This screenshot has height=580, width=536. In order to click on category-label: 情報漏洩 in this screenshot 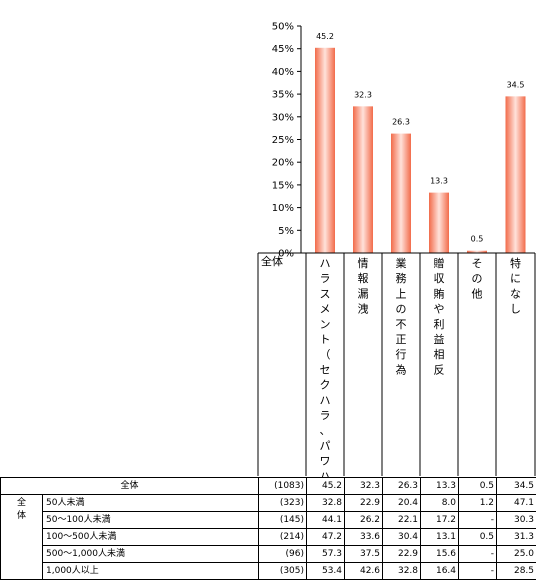, I will do `click(363, 286)`.